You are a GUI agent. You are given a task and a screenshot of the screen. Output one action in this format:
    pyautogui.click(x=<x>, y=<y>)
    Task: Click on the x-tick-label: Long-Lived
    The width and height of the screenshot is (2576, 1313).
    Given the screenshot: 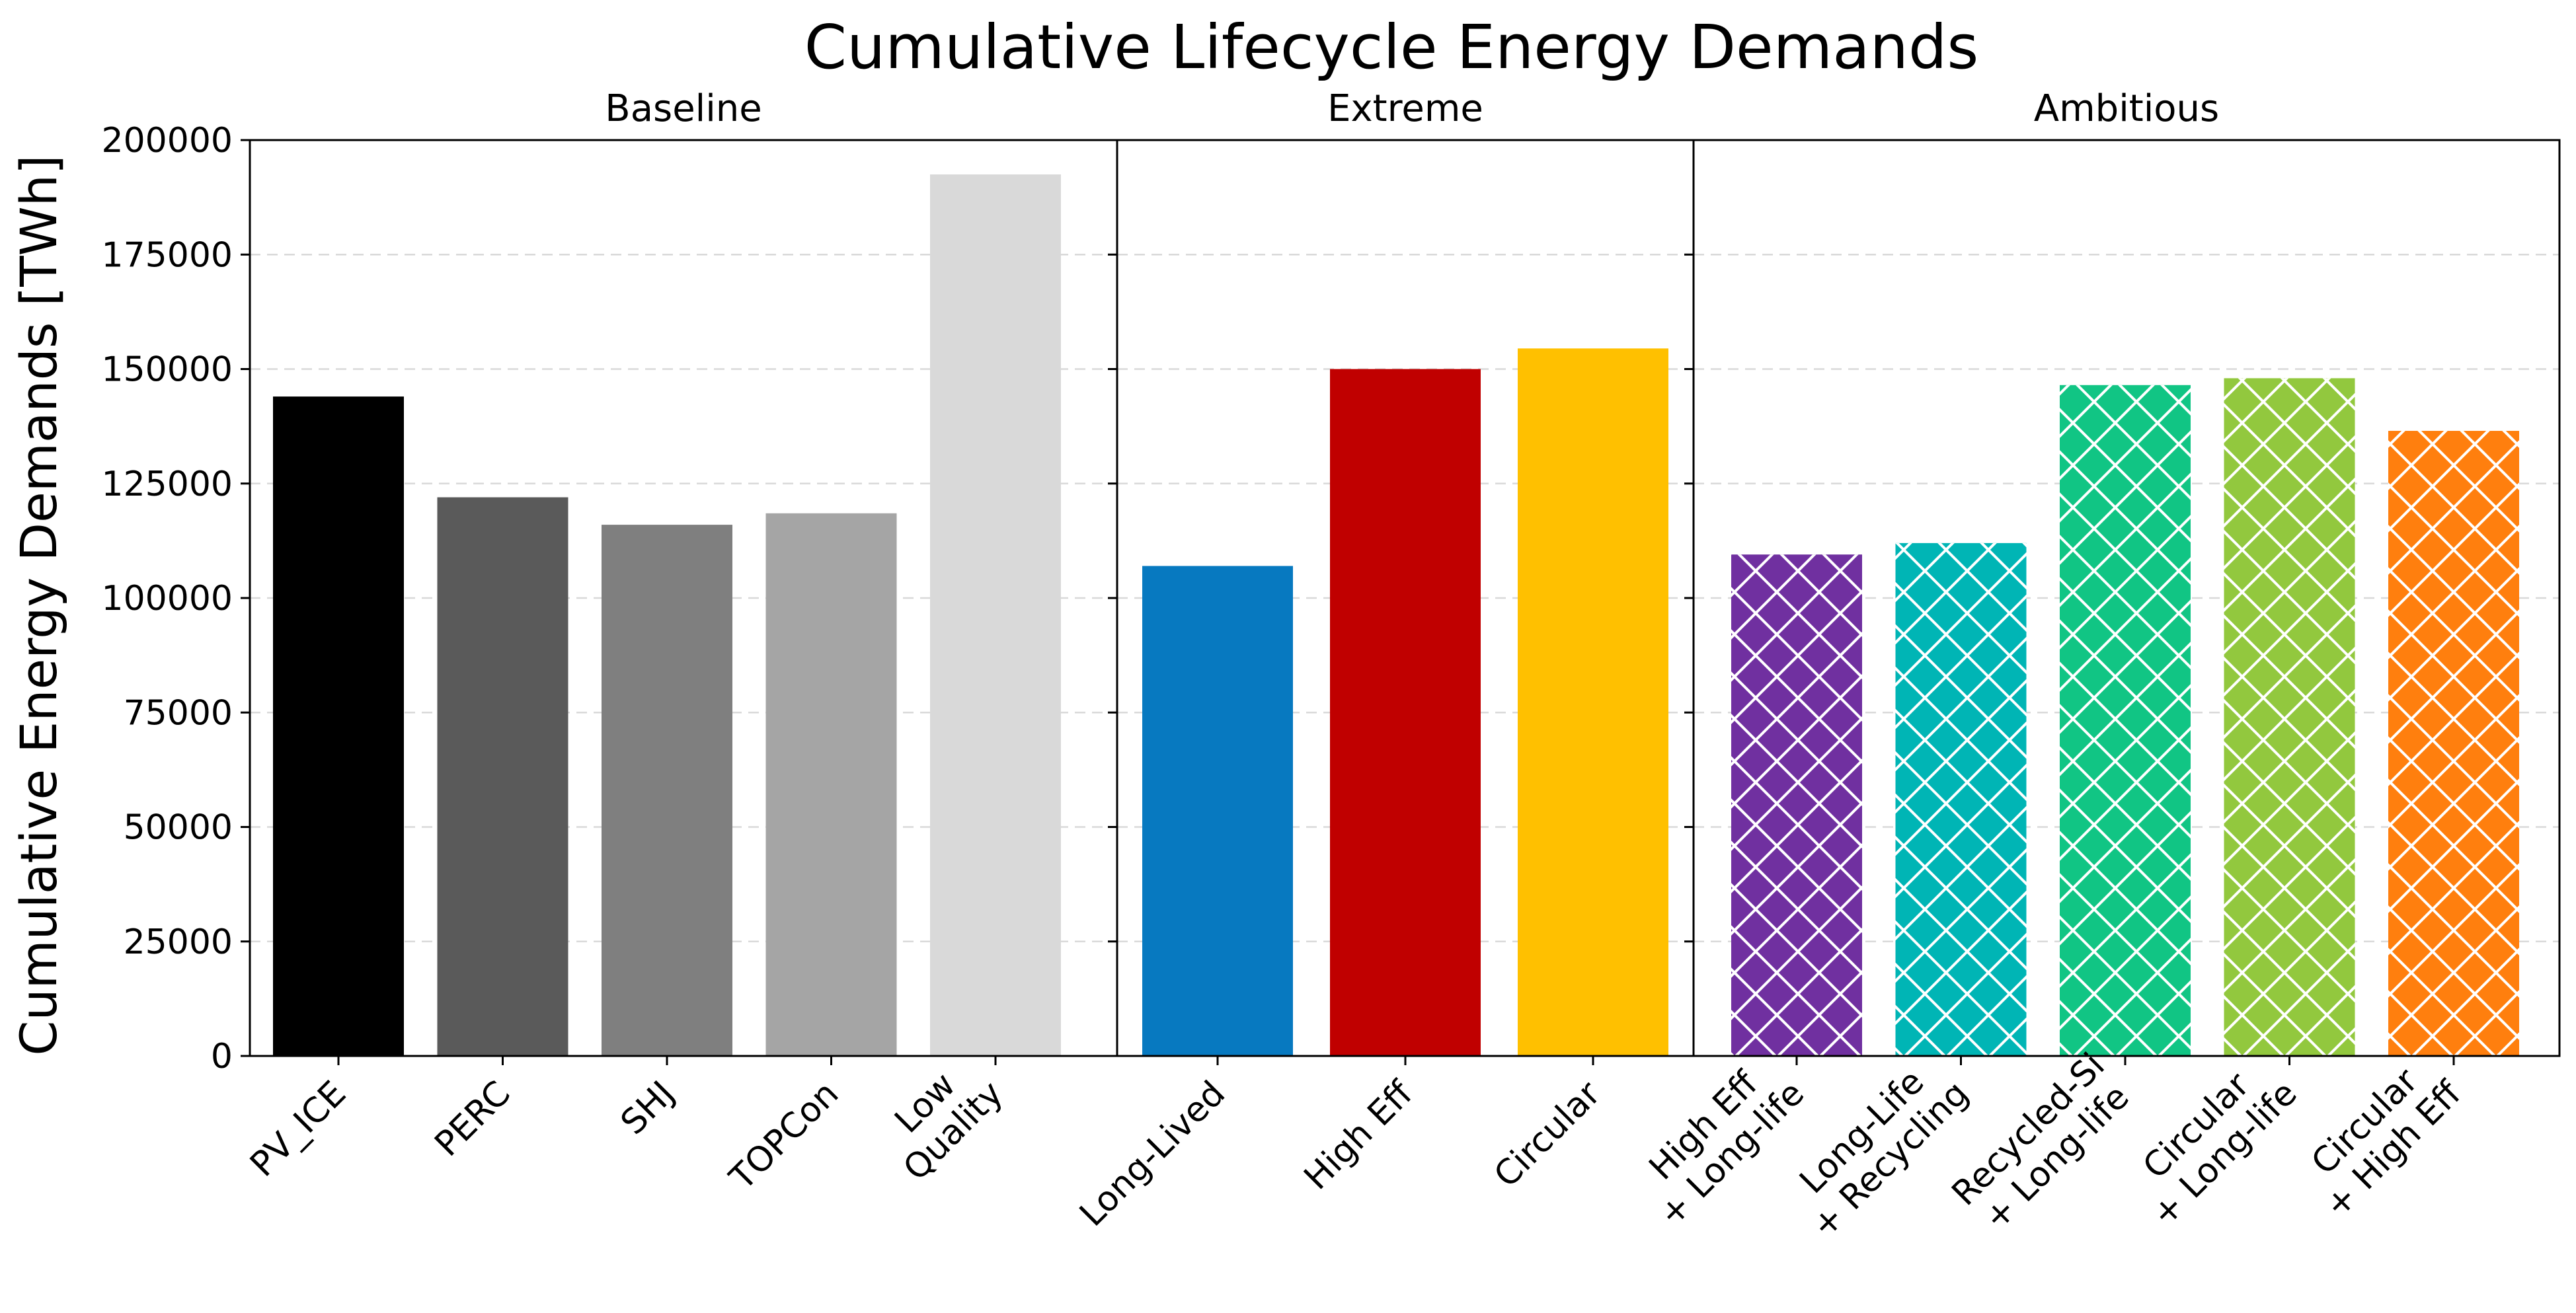 What is the action you would take?
    pyautogui.click(x=1152, y=1154)
    